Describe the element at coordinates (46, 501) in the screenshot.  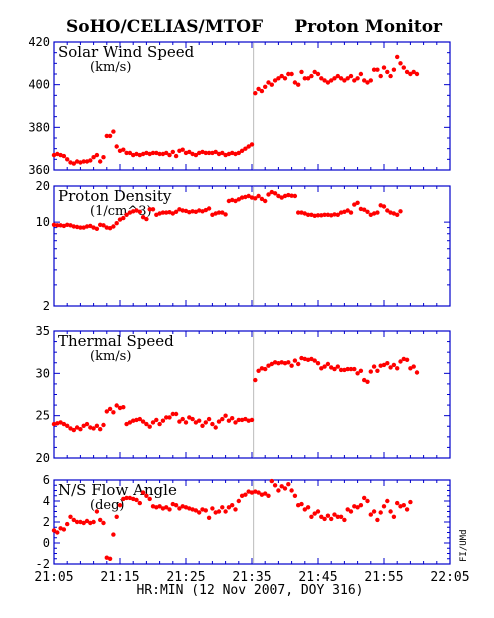
I see `y-tick-label: 4` at that location.